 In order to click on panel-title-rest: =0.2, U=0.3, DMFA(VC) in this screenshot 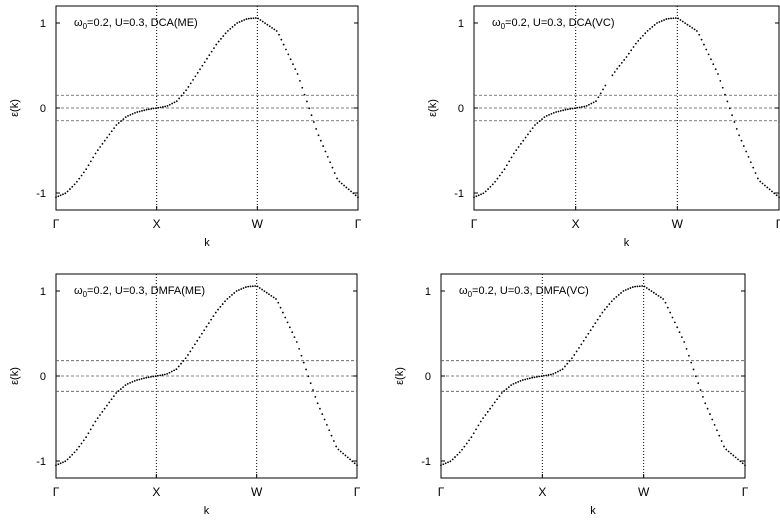, I will do `click(530, 291)`.